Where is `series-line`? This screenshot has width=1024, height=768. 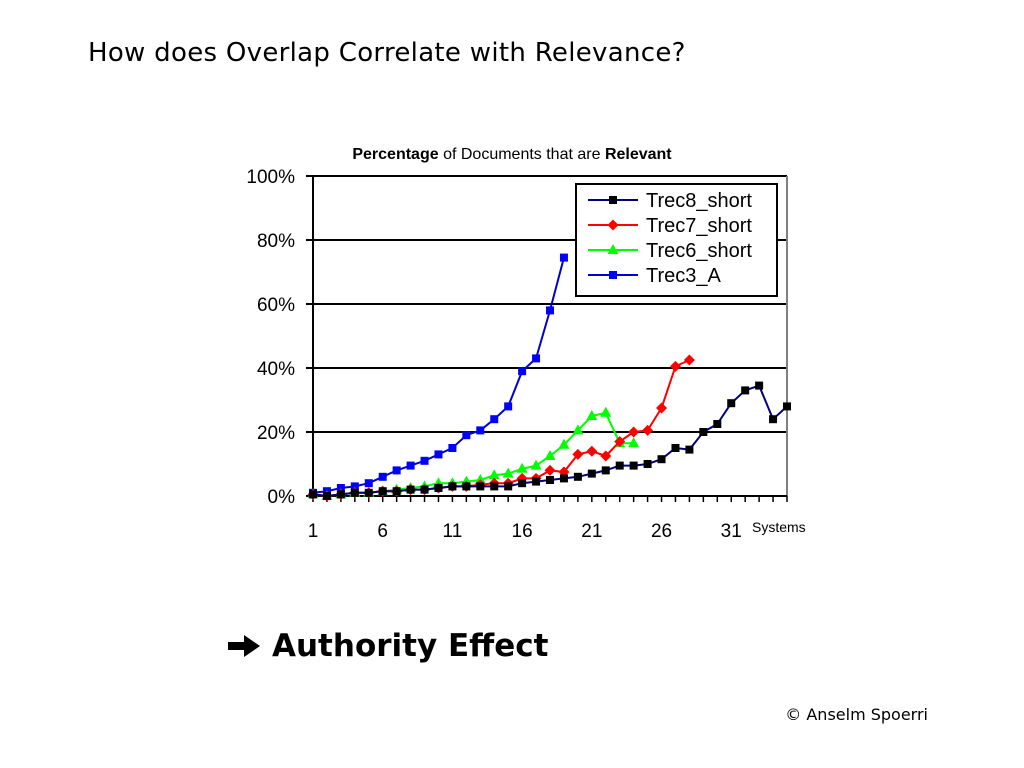 series-line is located at coordinates (473, 454).